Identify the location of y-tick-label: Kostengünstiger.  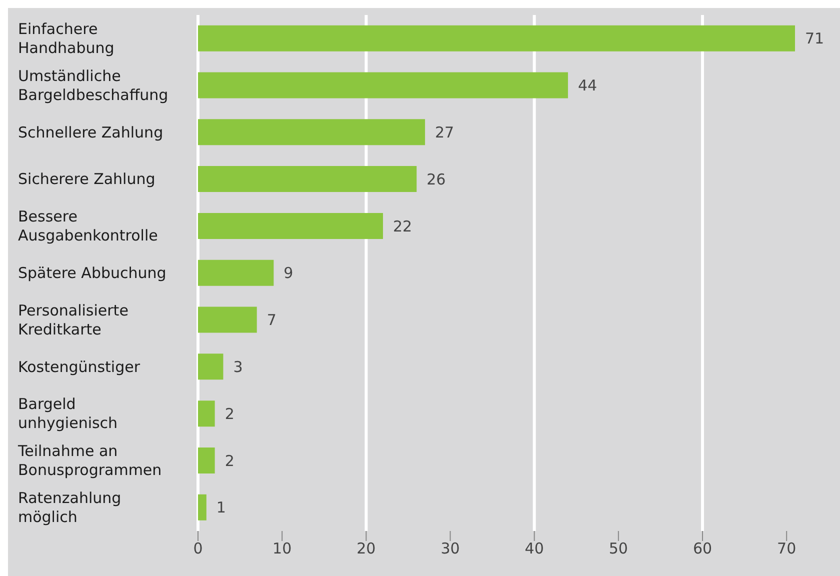
(79, 367).